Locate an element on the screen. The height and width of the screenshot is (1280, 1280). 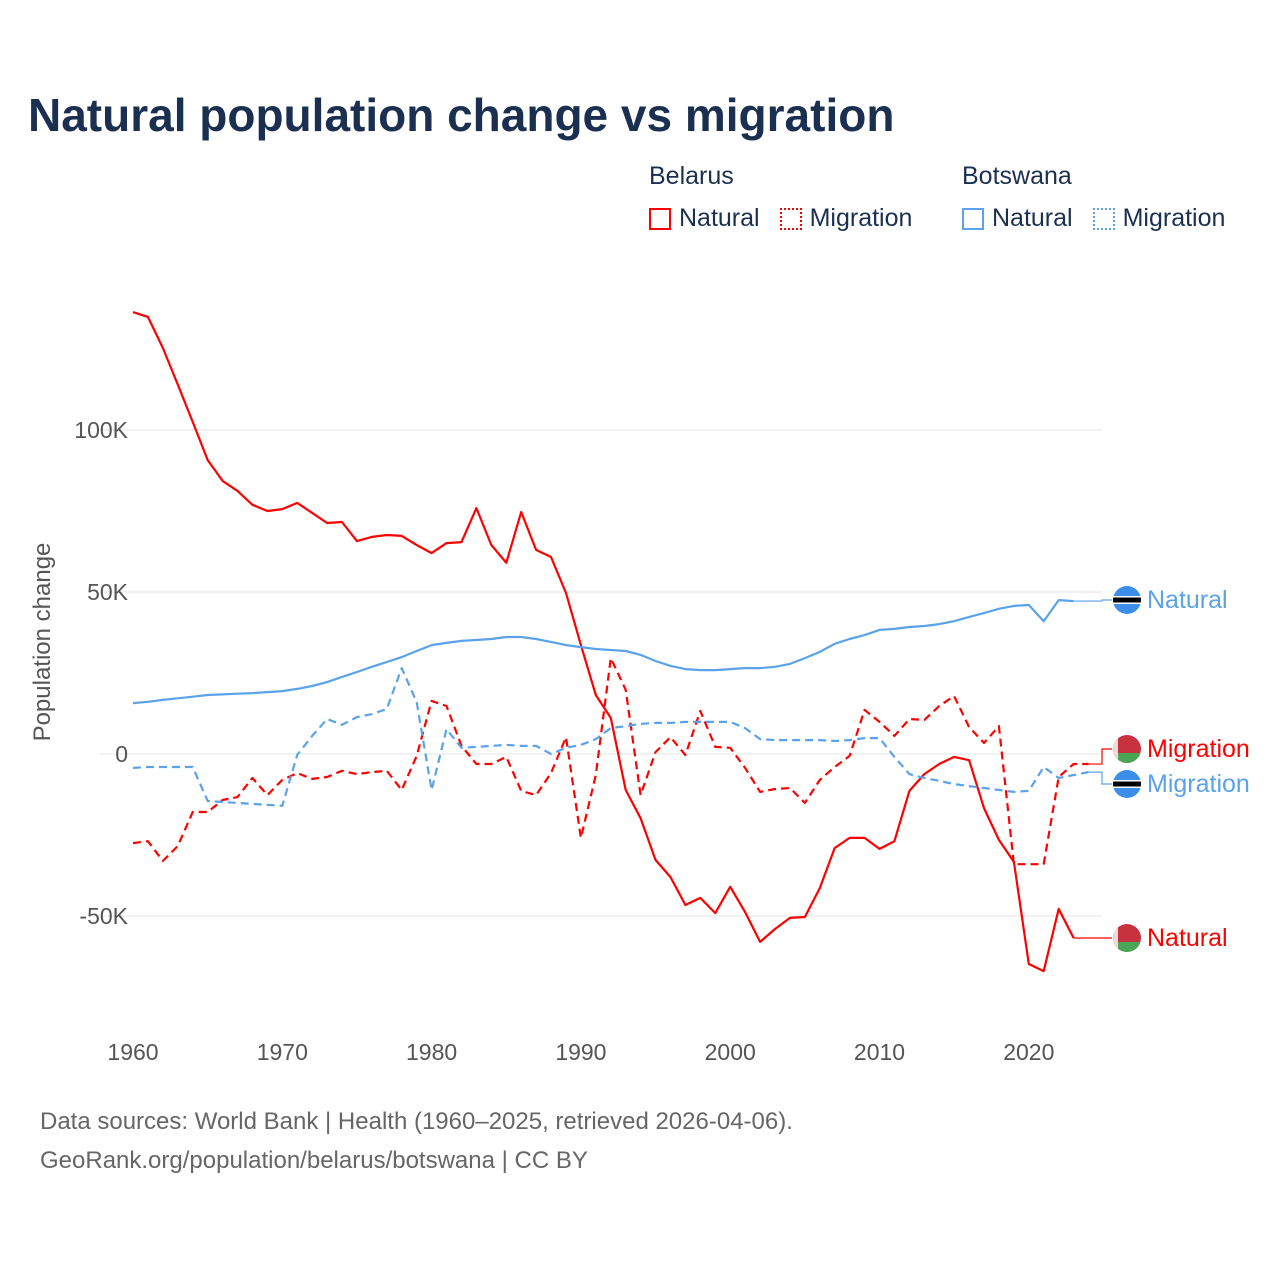
x-tick-label: 2000 is located at coordinates (730, 1052).